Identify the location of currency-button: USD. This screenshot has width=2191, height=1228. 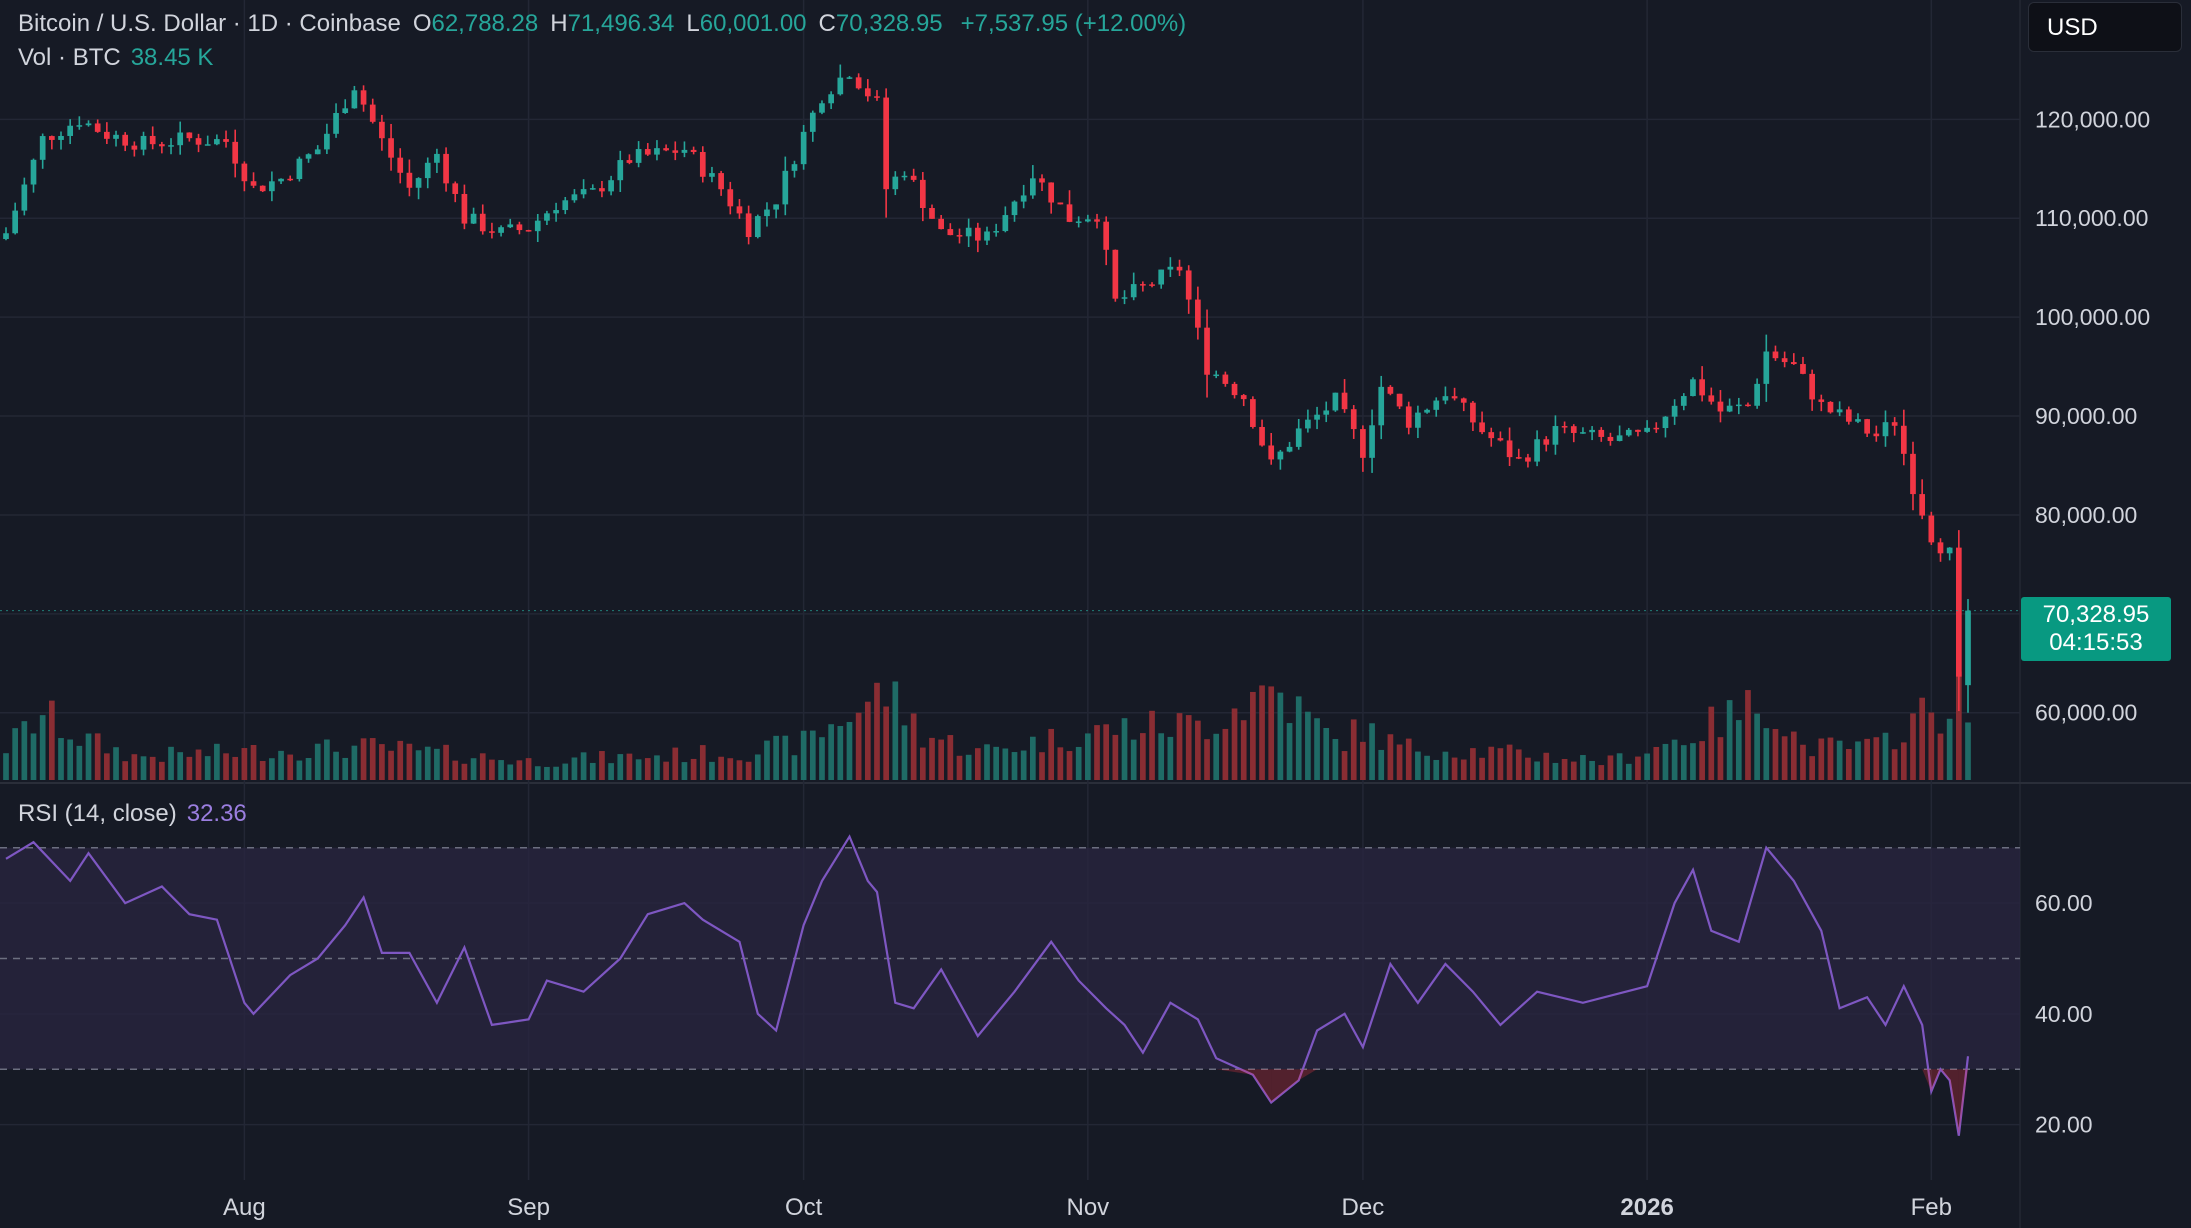
(2105, 27).